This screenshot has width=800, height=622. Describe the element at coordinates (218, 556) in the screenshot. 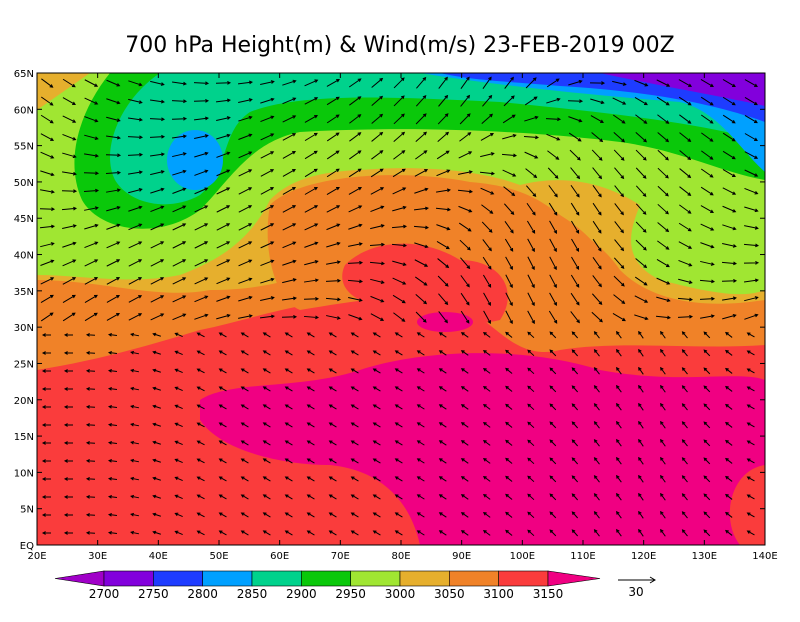

I see `lon-label: 50E` at that location.